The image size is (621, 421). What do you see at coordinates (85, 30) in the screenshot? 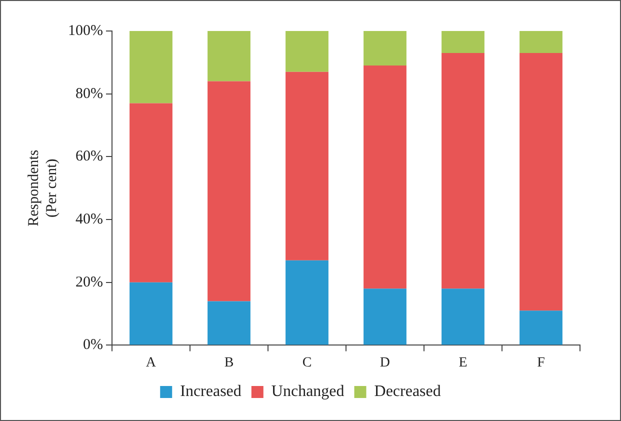
I see `y-tick-label: 100%` at bounding box center [85, 30].